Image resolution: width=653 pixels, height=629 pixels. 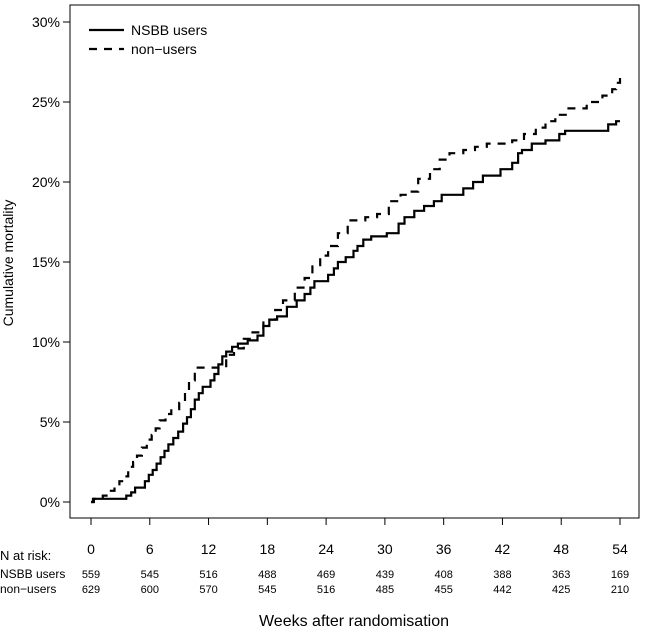 I want to click on x-tick-label: 36, so click(x=444, y=549).